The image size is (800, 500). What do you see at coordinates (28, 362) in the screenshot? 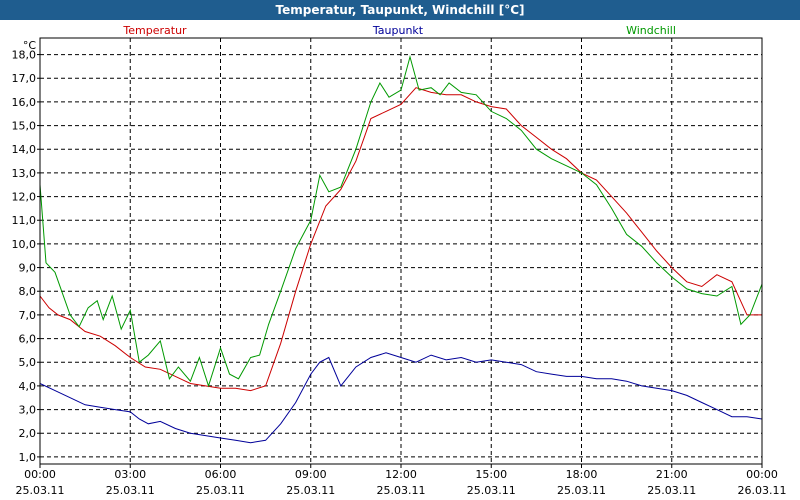
I see `y-tick-label: 5,0` at bounding box center [28, 362].